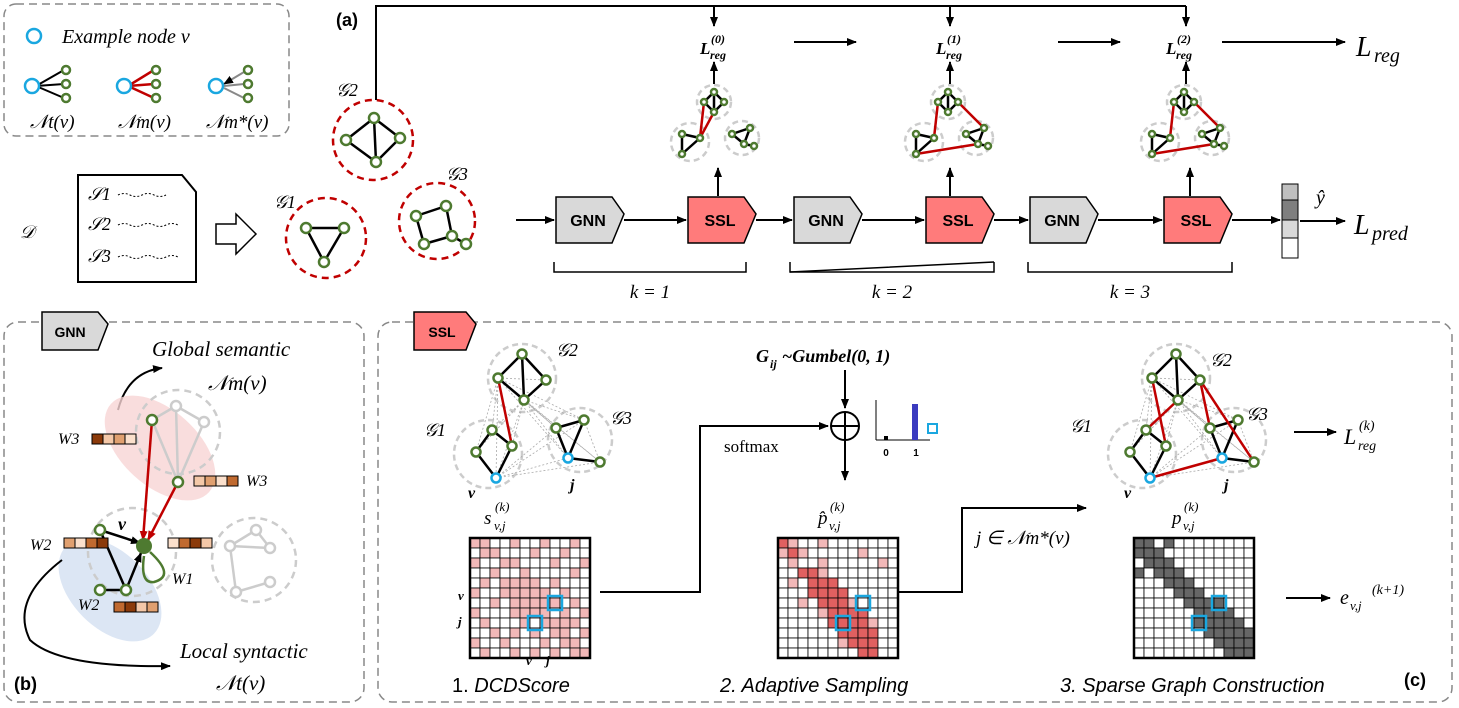 This screenshot has height=708, width=1459. Describe the element at coordinates (1081, 426) in the screenshot. I see `panel-c-g1-label-right: 𝒢1` at that location.